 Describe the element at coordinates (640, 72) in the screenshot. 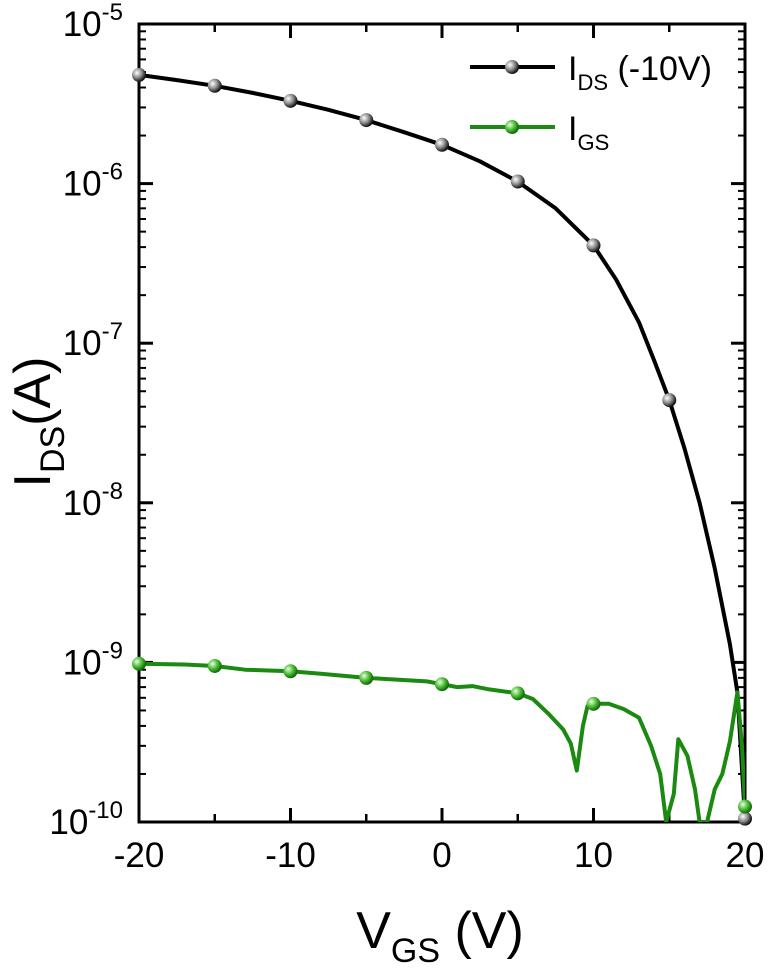

I see `legend-label-ids: IDS (-10V)` at that location.